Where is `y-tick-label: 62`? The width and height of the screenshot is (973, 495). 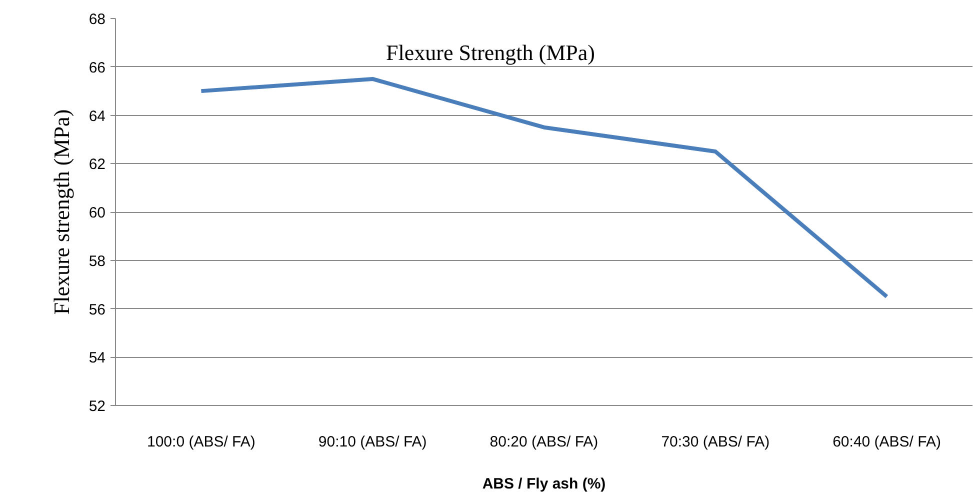 y-tick-label: 62 is located at coordinates (97, 165).